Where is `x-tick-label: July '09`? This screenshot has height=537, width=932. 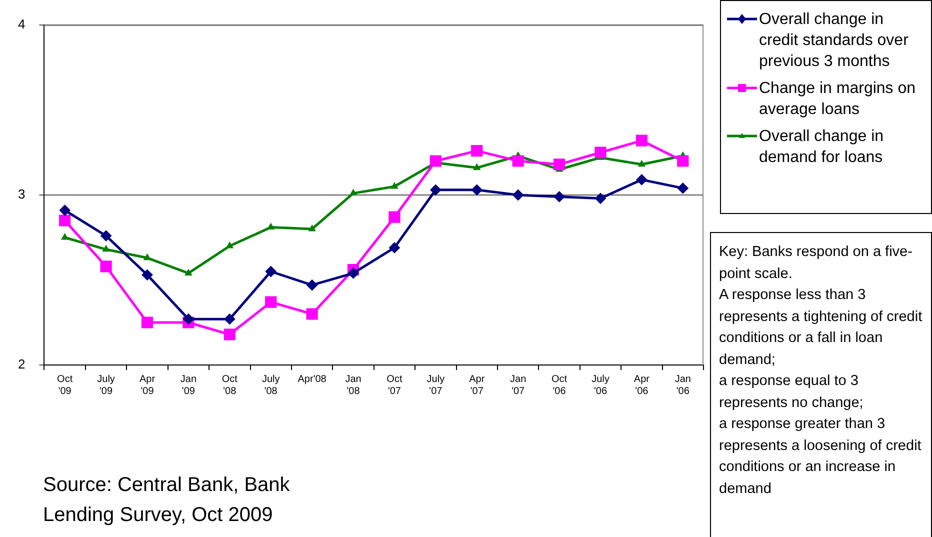 x-tick-label: July '09 is located at coordinates (106, 385).